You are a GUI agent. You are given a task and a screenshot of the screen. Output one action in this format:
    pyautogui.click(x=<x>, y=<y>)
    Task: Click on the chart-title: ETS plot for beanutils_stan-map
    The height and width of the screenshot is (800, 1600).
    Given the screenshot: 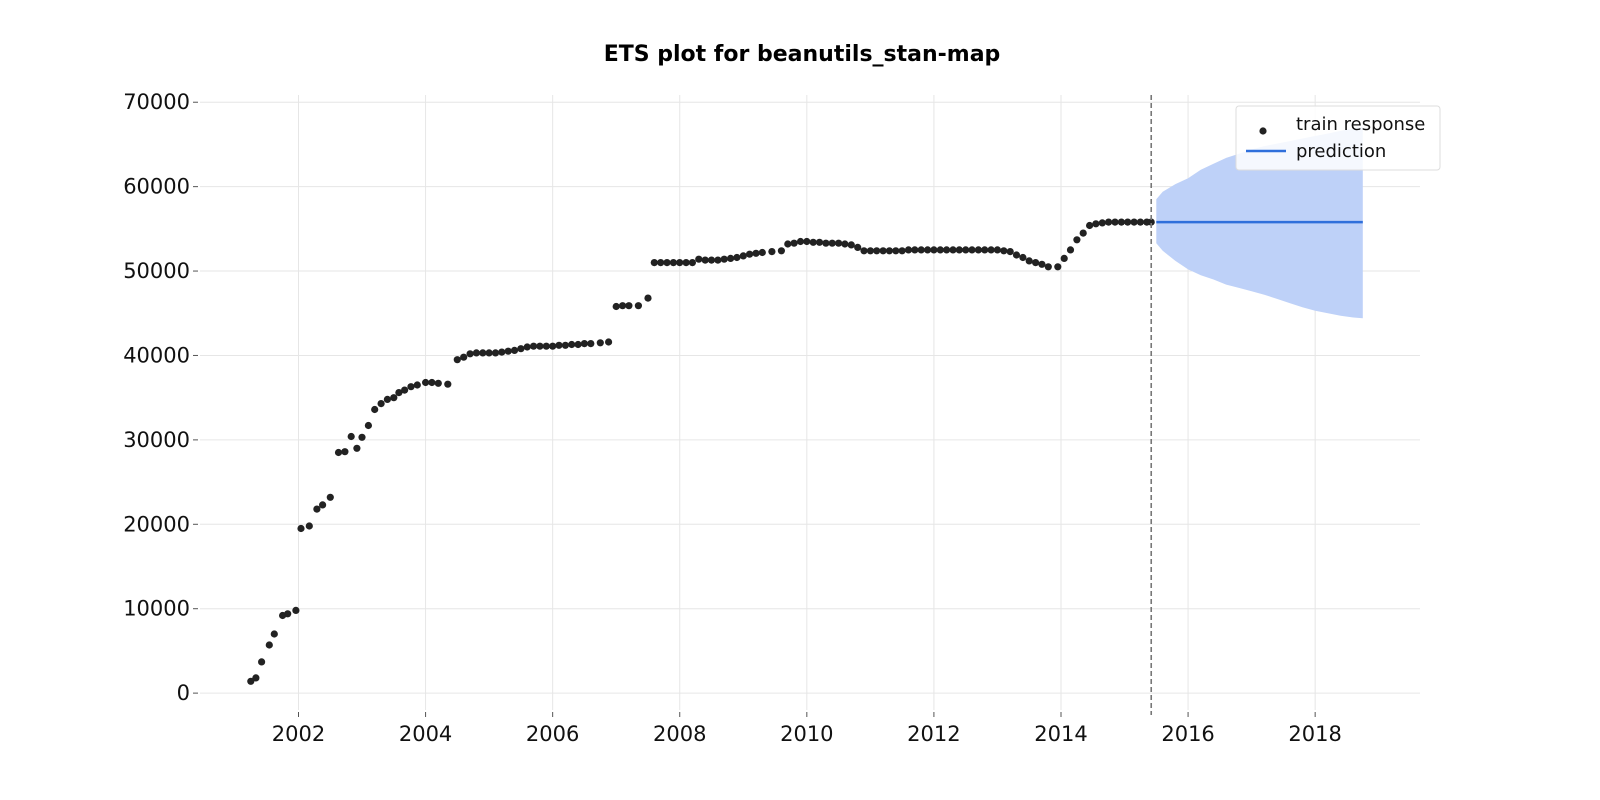 What is the action you would take?
    pyautogui.click(x=802, y=54)
    